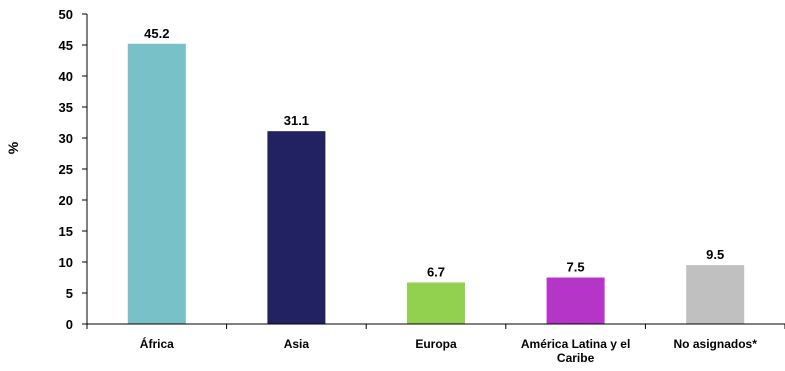 This screenshot has width=785, height=371. What do you see at coordinates (576, 267) in the screenshot?
I see `data-label: 7.5` at bounding box center [576, 267].